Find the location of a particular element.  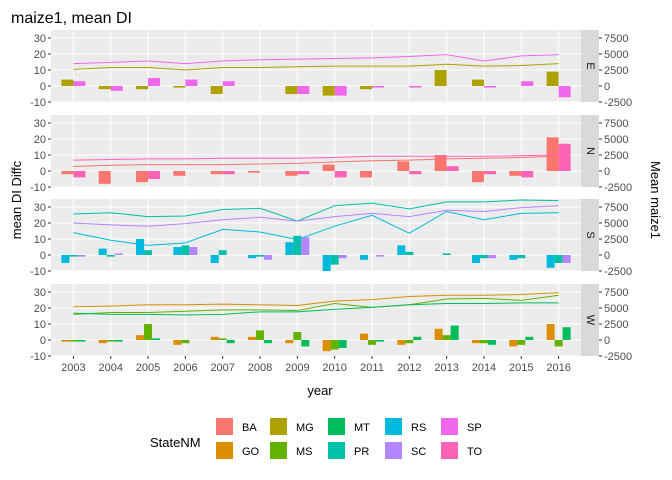

bar-MS-2015 is located at coordinates (521, 342).